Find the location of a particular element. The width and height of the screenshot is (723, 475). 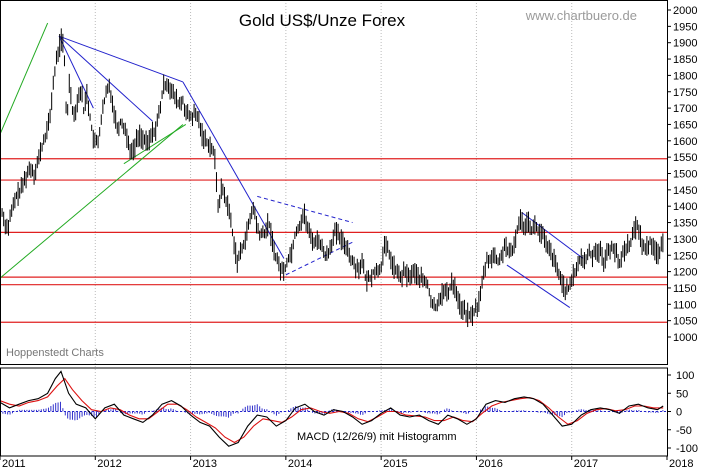

macd-signal-line is located at coordinates (332, 410).